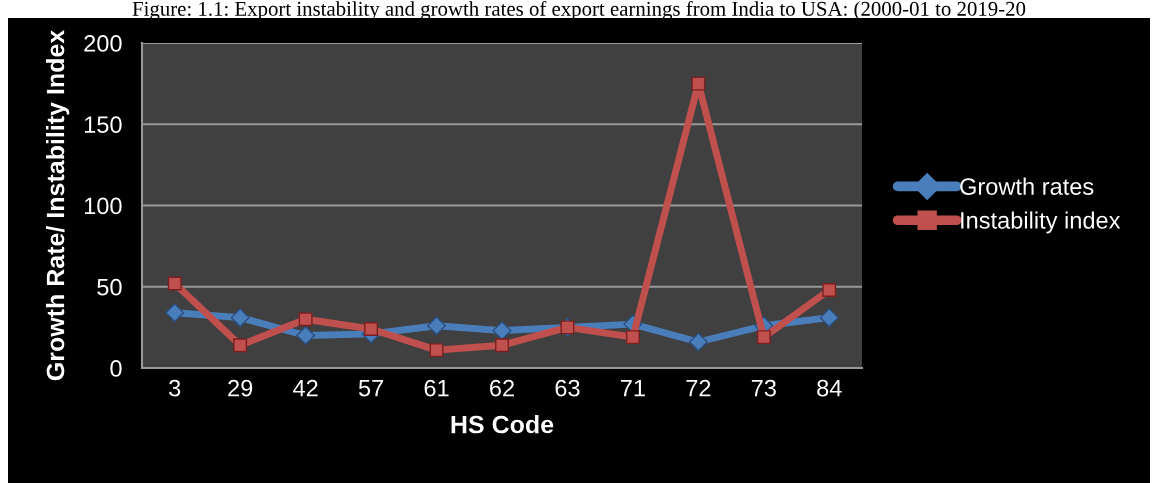  What do you see at coordinates (103, 43) in the screenshot?
I see `y-tick-label: 200` at bounding box center [103, 43].